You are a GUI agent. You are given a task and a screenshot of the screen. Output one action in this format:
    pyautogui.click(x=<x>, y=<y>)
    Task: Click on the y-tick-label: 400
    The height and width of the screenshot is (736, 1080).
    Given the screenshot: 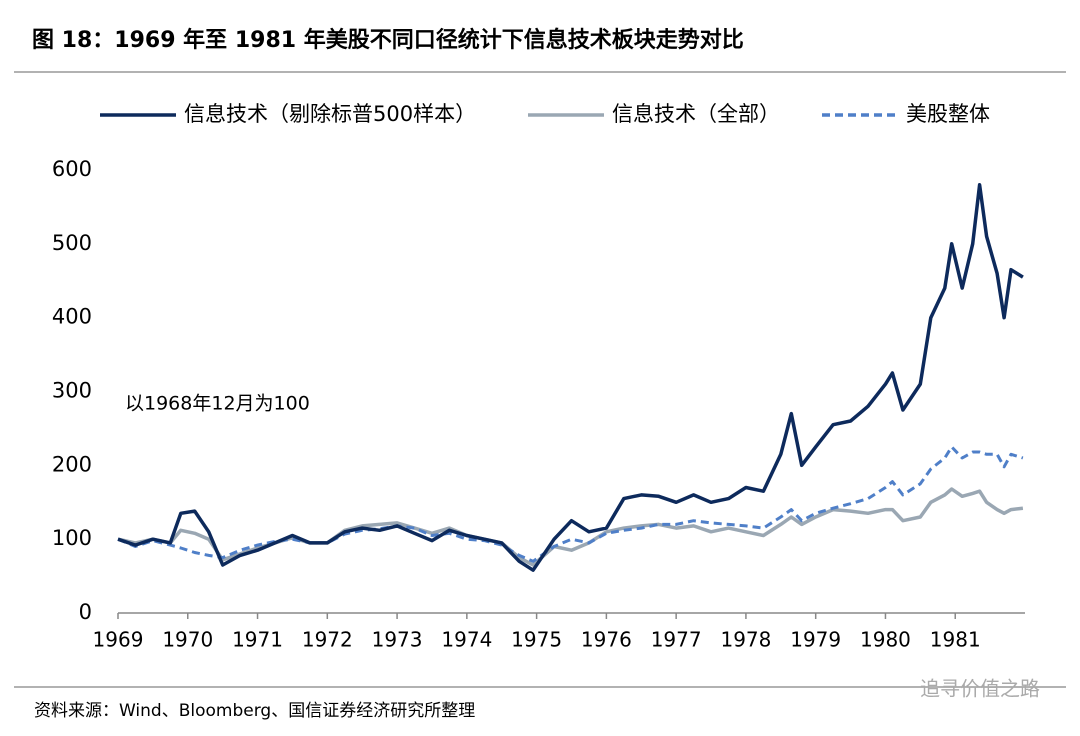 What is the action you would take?
    pyautogui.click(x=72, y=317)
    